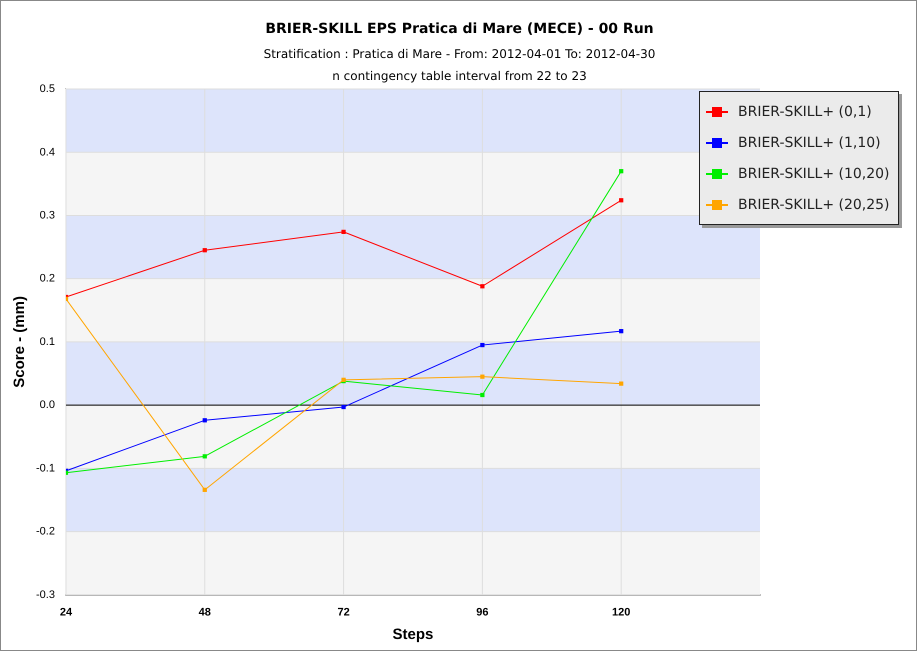 The width and height of the screenshot is (917, 651). Describe the element at coordinates (482, 612) in the screenshot. I see `x-tick-label: 96` at that location.